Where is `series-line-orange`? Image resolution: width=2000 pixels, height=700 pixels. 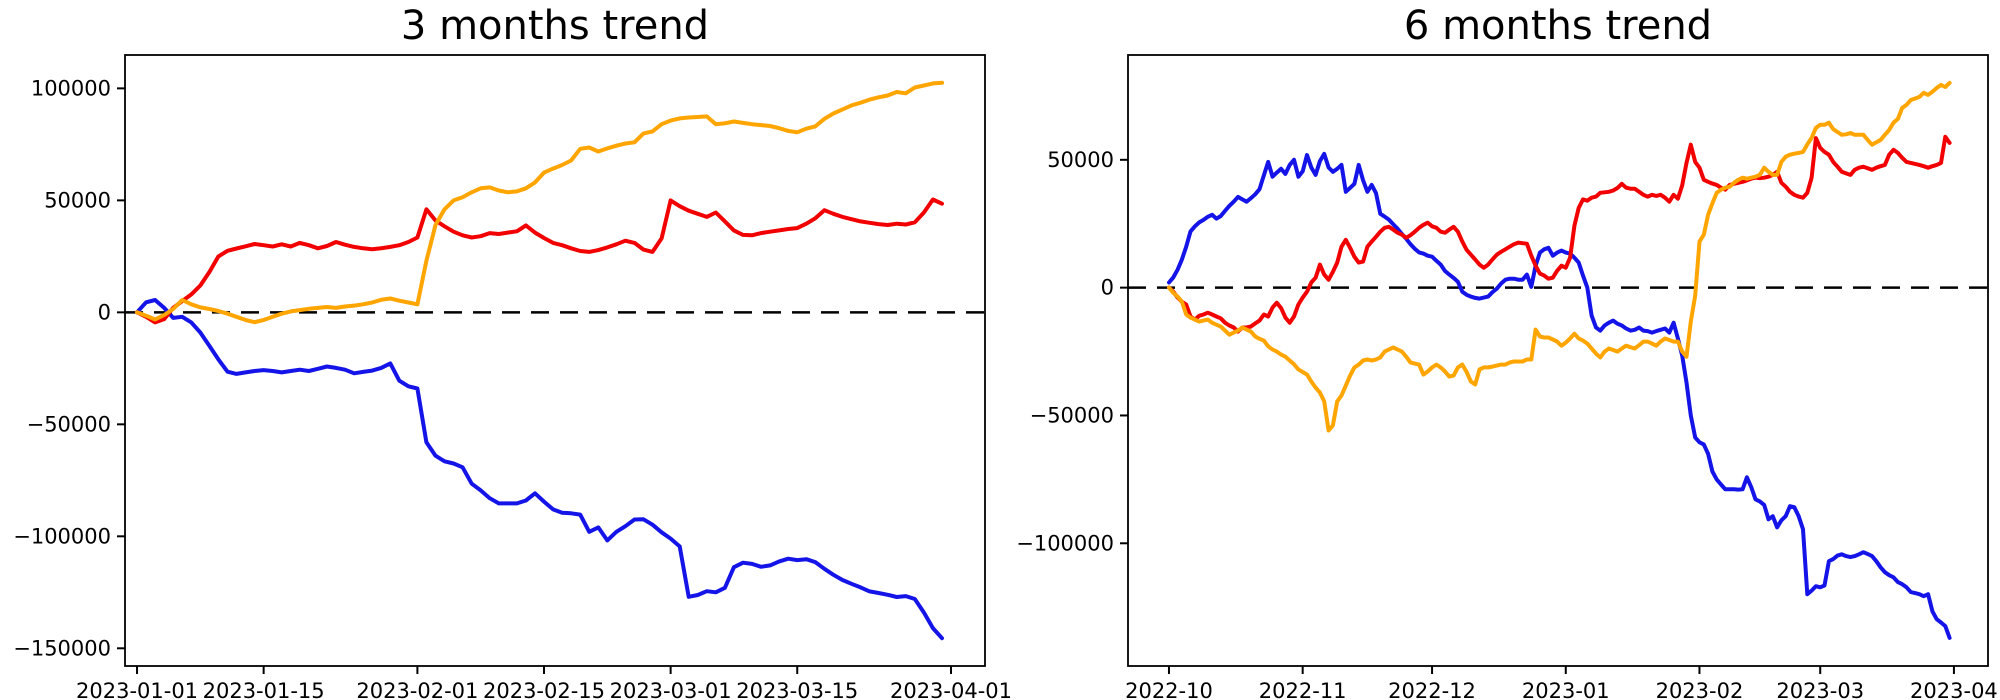 series-line-orange is located at coordinates (539, 202).